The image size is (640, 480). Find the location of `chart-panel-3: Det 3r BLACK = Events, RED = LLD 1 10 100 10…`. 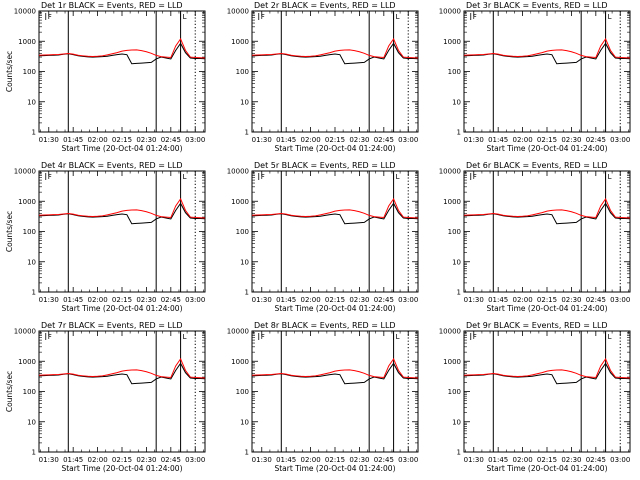

chart-panel-3: Det 3r BLACK = Events, RED = LLD 1 10 100 10… is located at coordinates (535, 77).